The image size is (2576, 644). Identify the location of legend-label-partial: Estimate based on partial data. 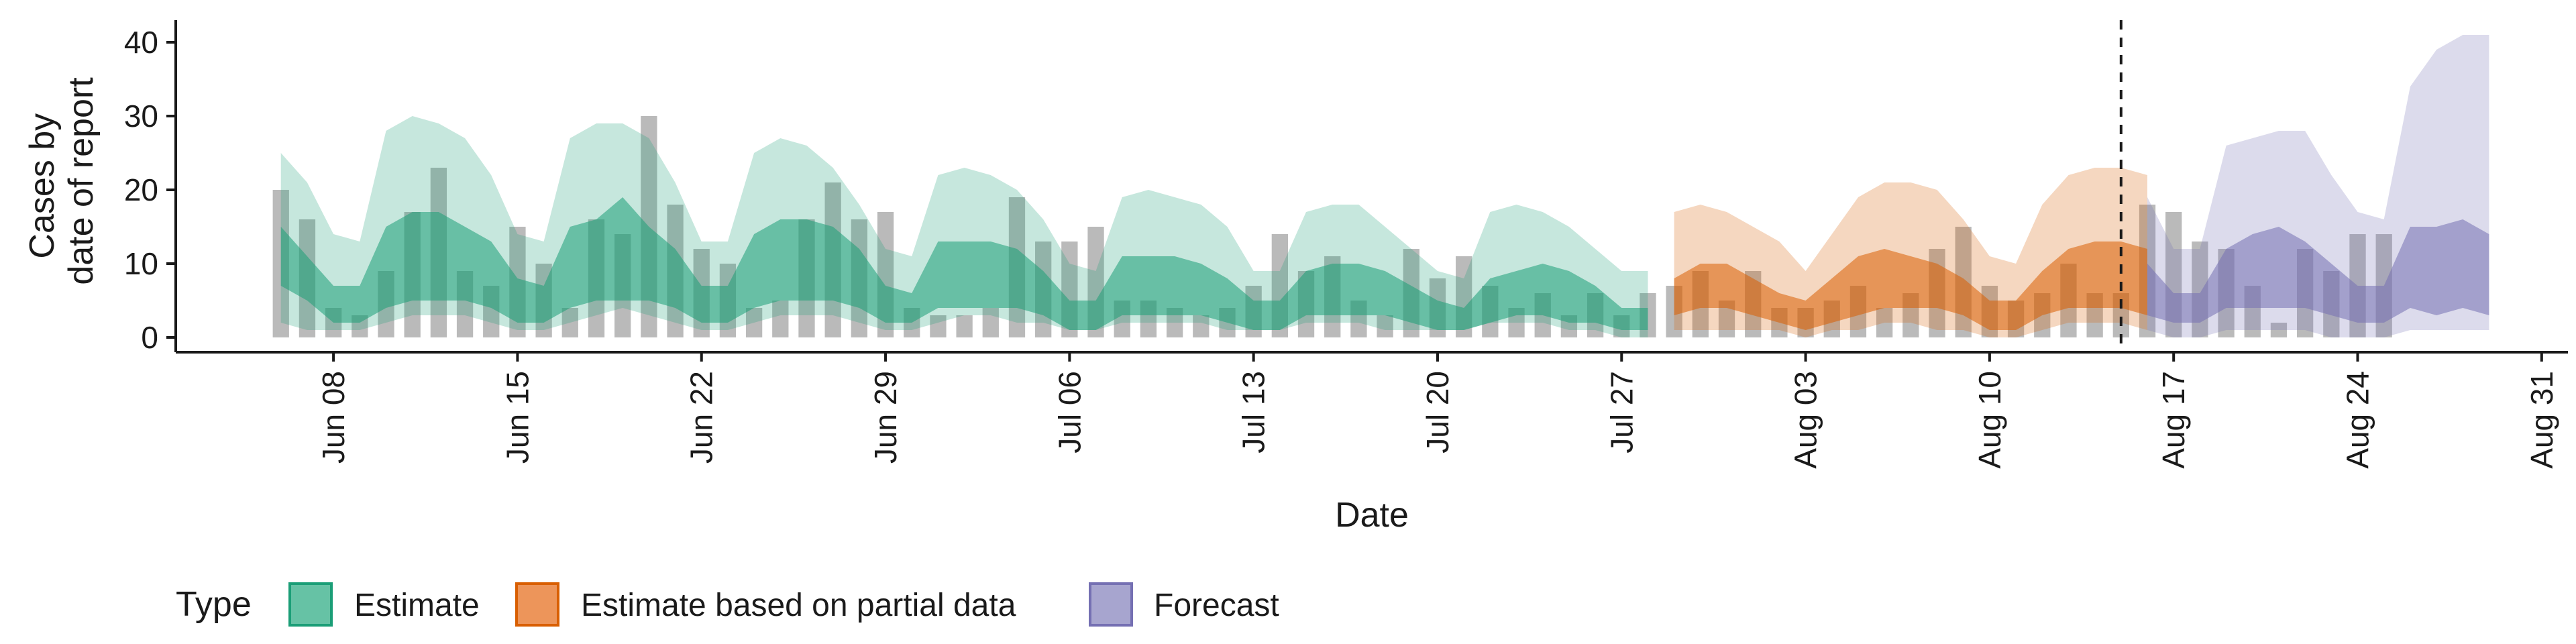
(798, 605).